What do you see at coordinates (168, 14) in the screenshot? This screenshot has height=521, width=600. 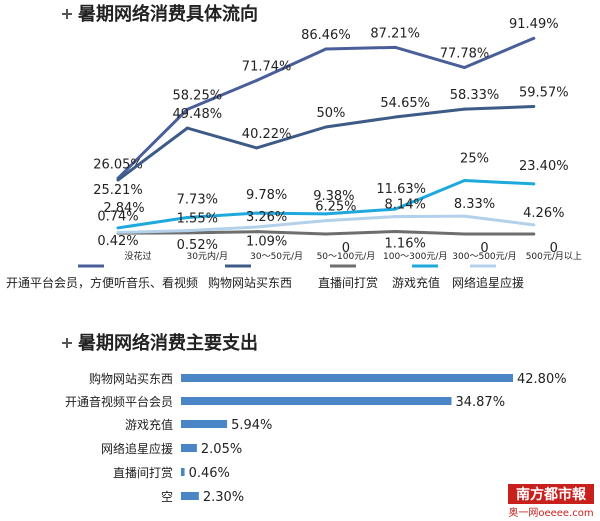 I see `chart1-title: 暑期网络消费具体流向` at bounding box center [168, 14].